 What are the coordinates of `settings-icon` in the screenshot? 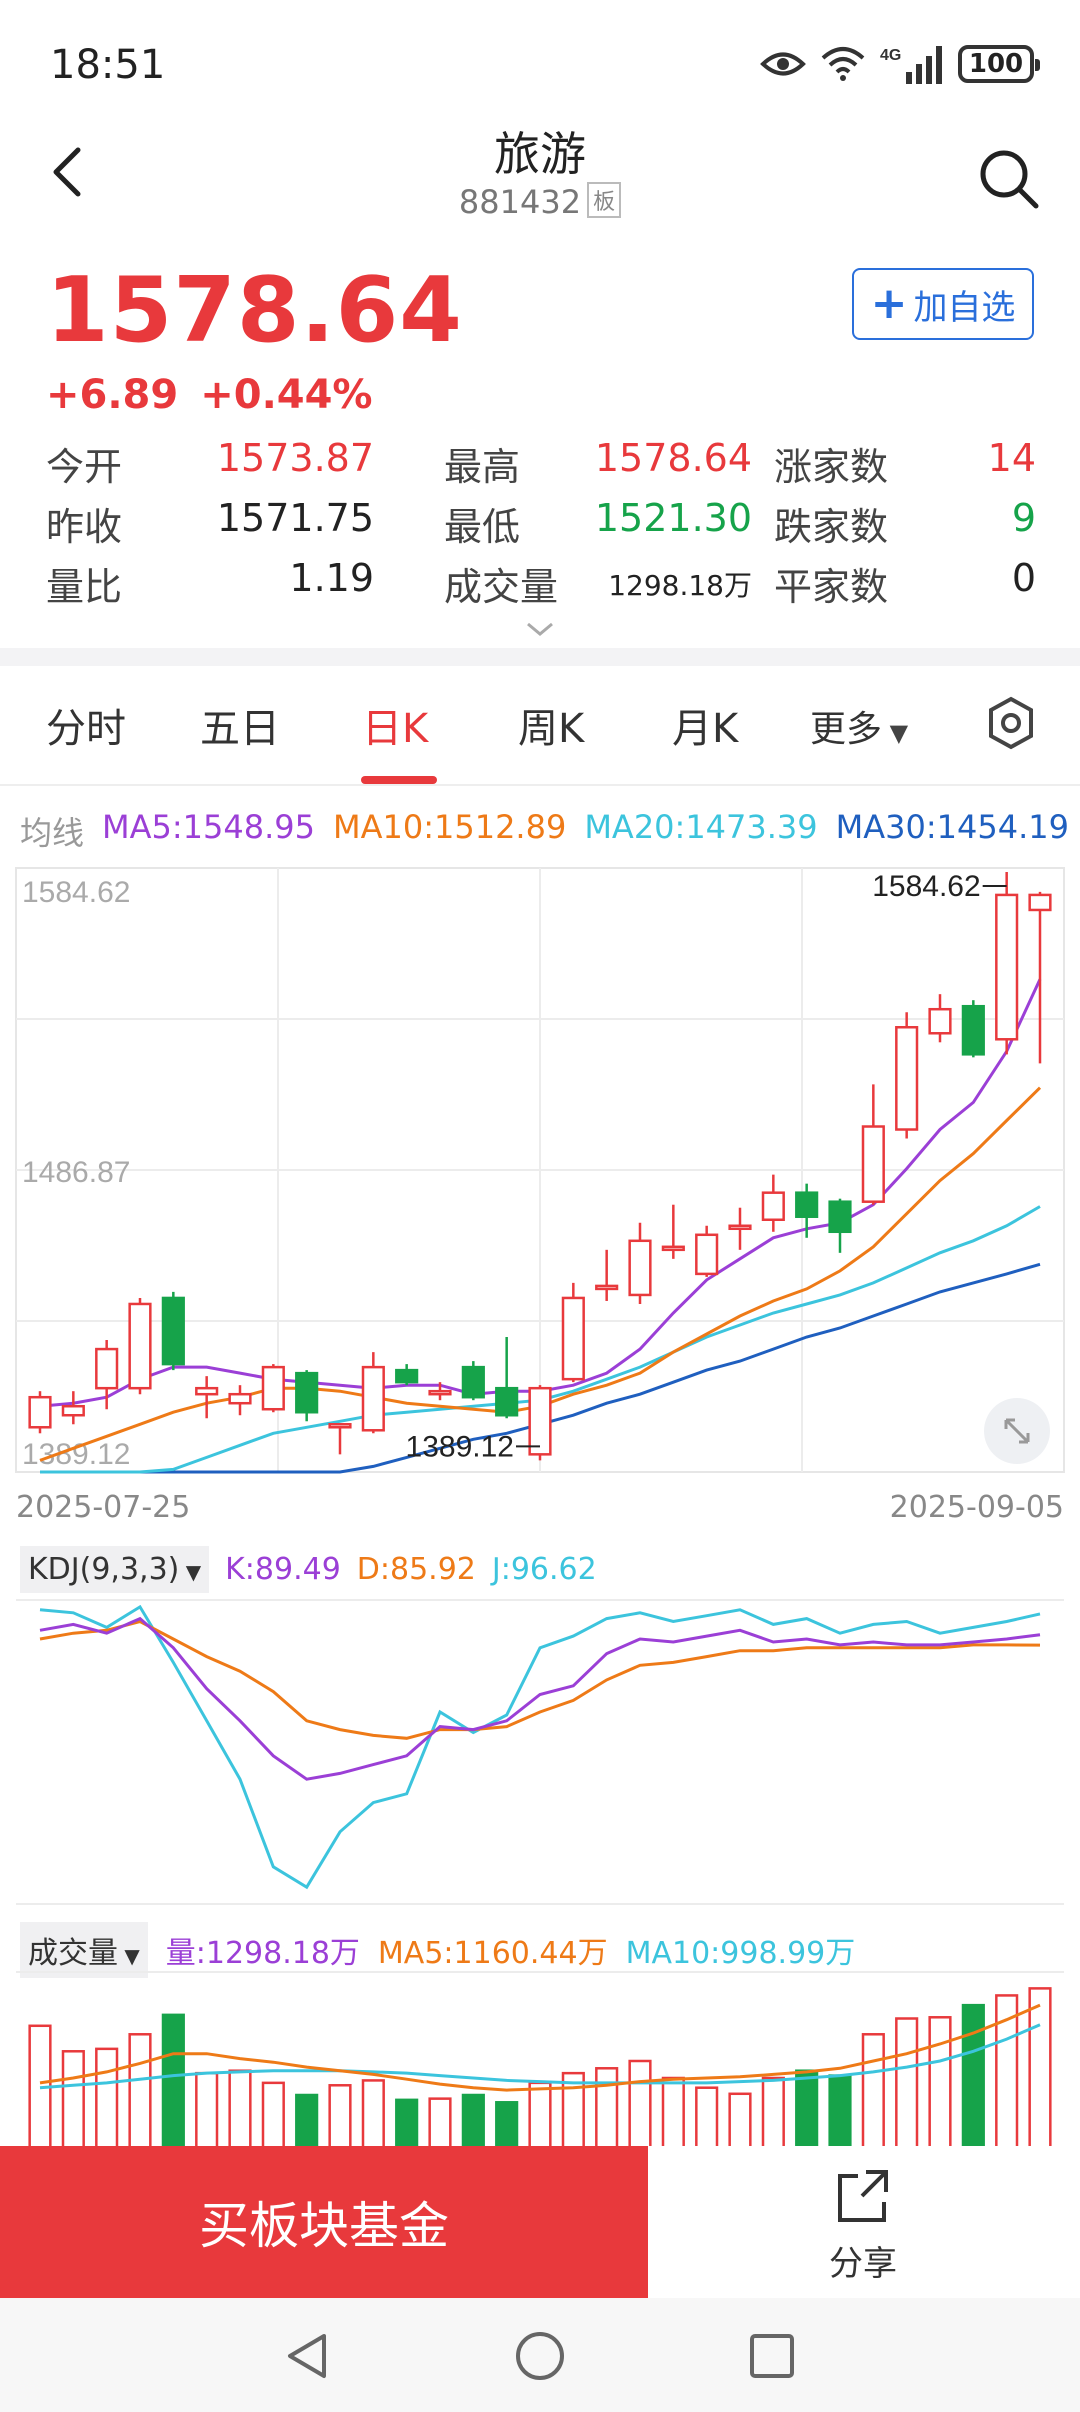 It's located at (1011, 723).